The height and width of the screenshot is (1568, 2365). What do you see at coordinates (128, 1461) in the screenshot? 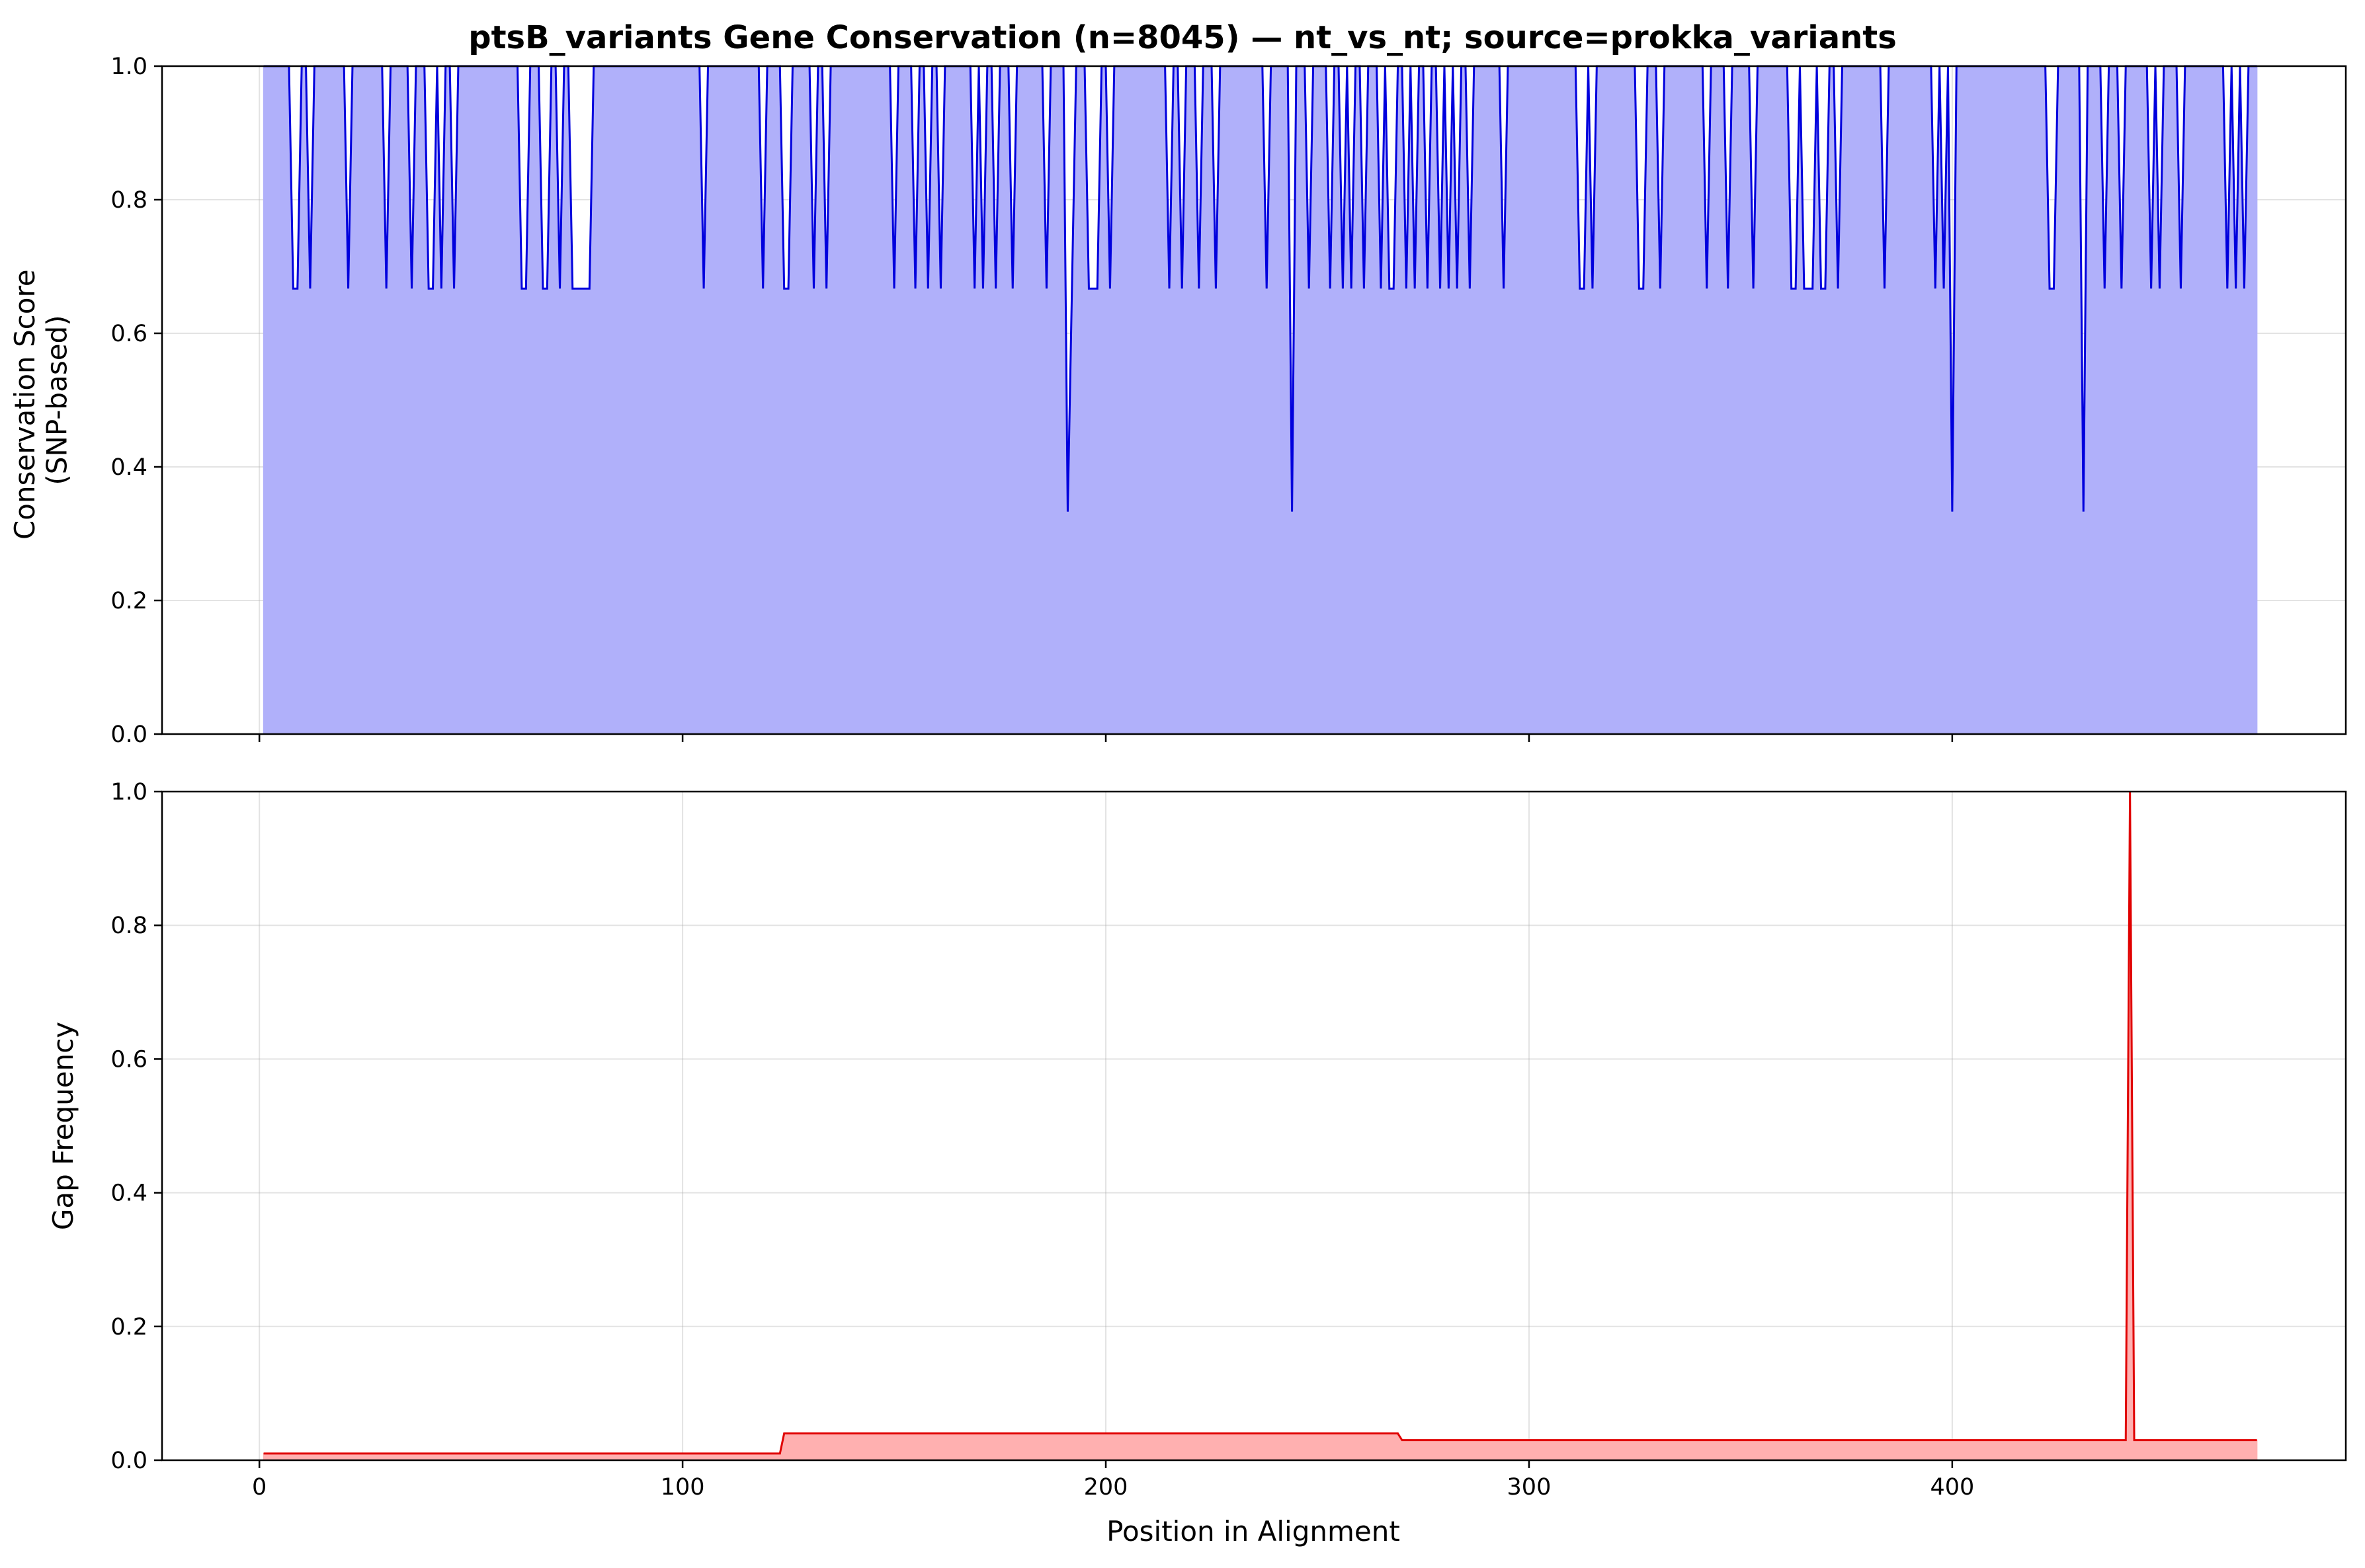
I see `gap-frequency-y-tick-label-0.0: 0.0` at bounding box center [128, 1461].